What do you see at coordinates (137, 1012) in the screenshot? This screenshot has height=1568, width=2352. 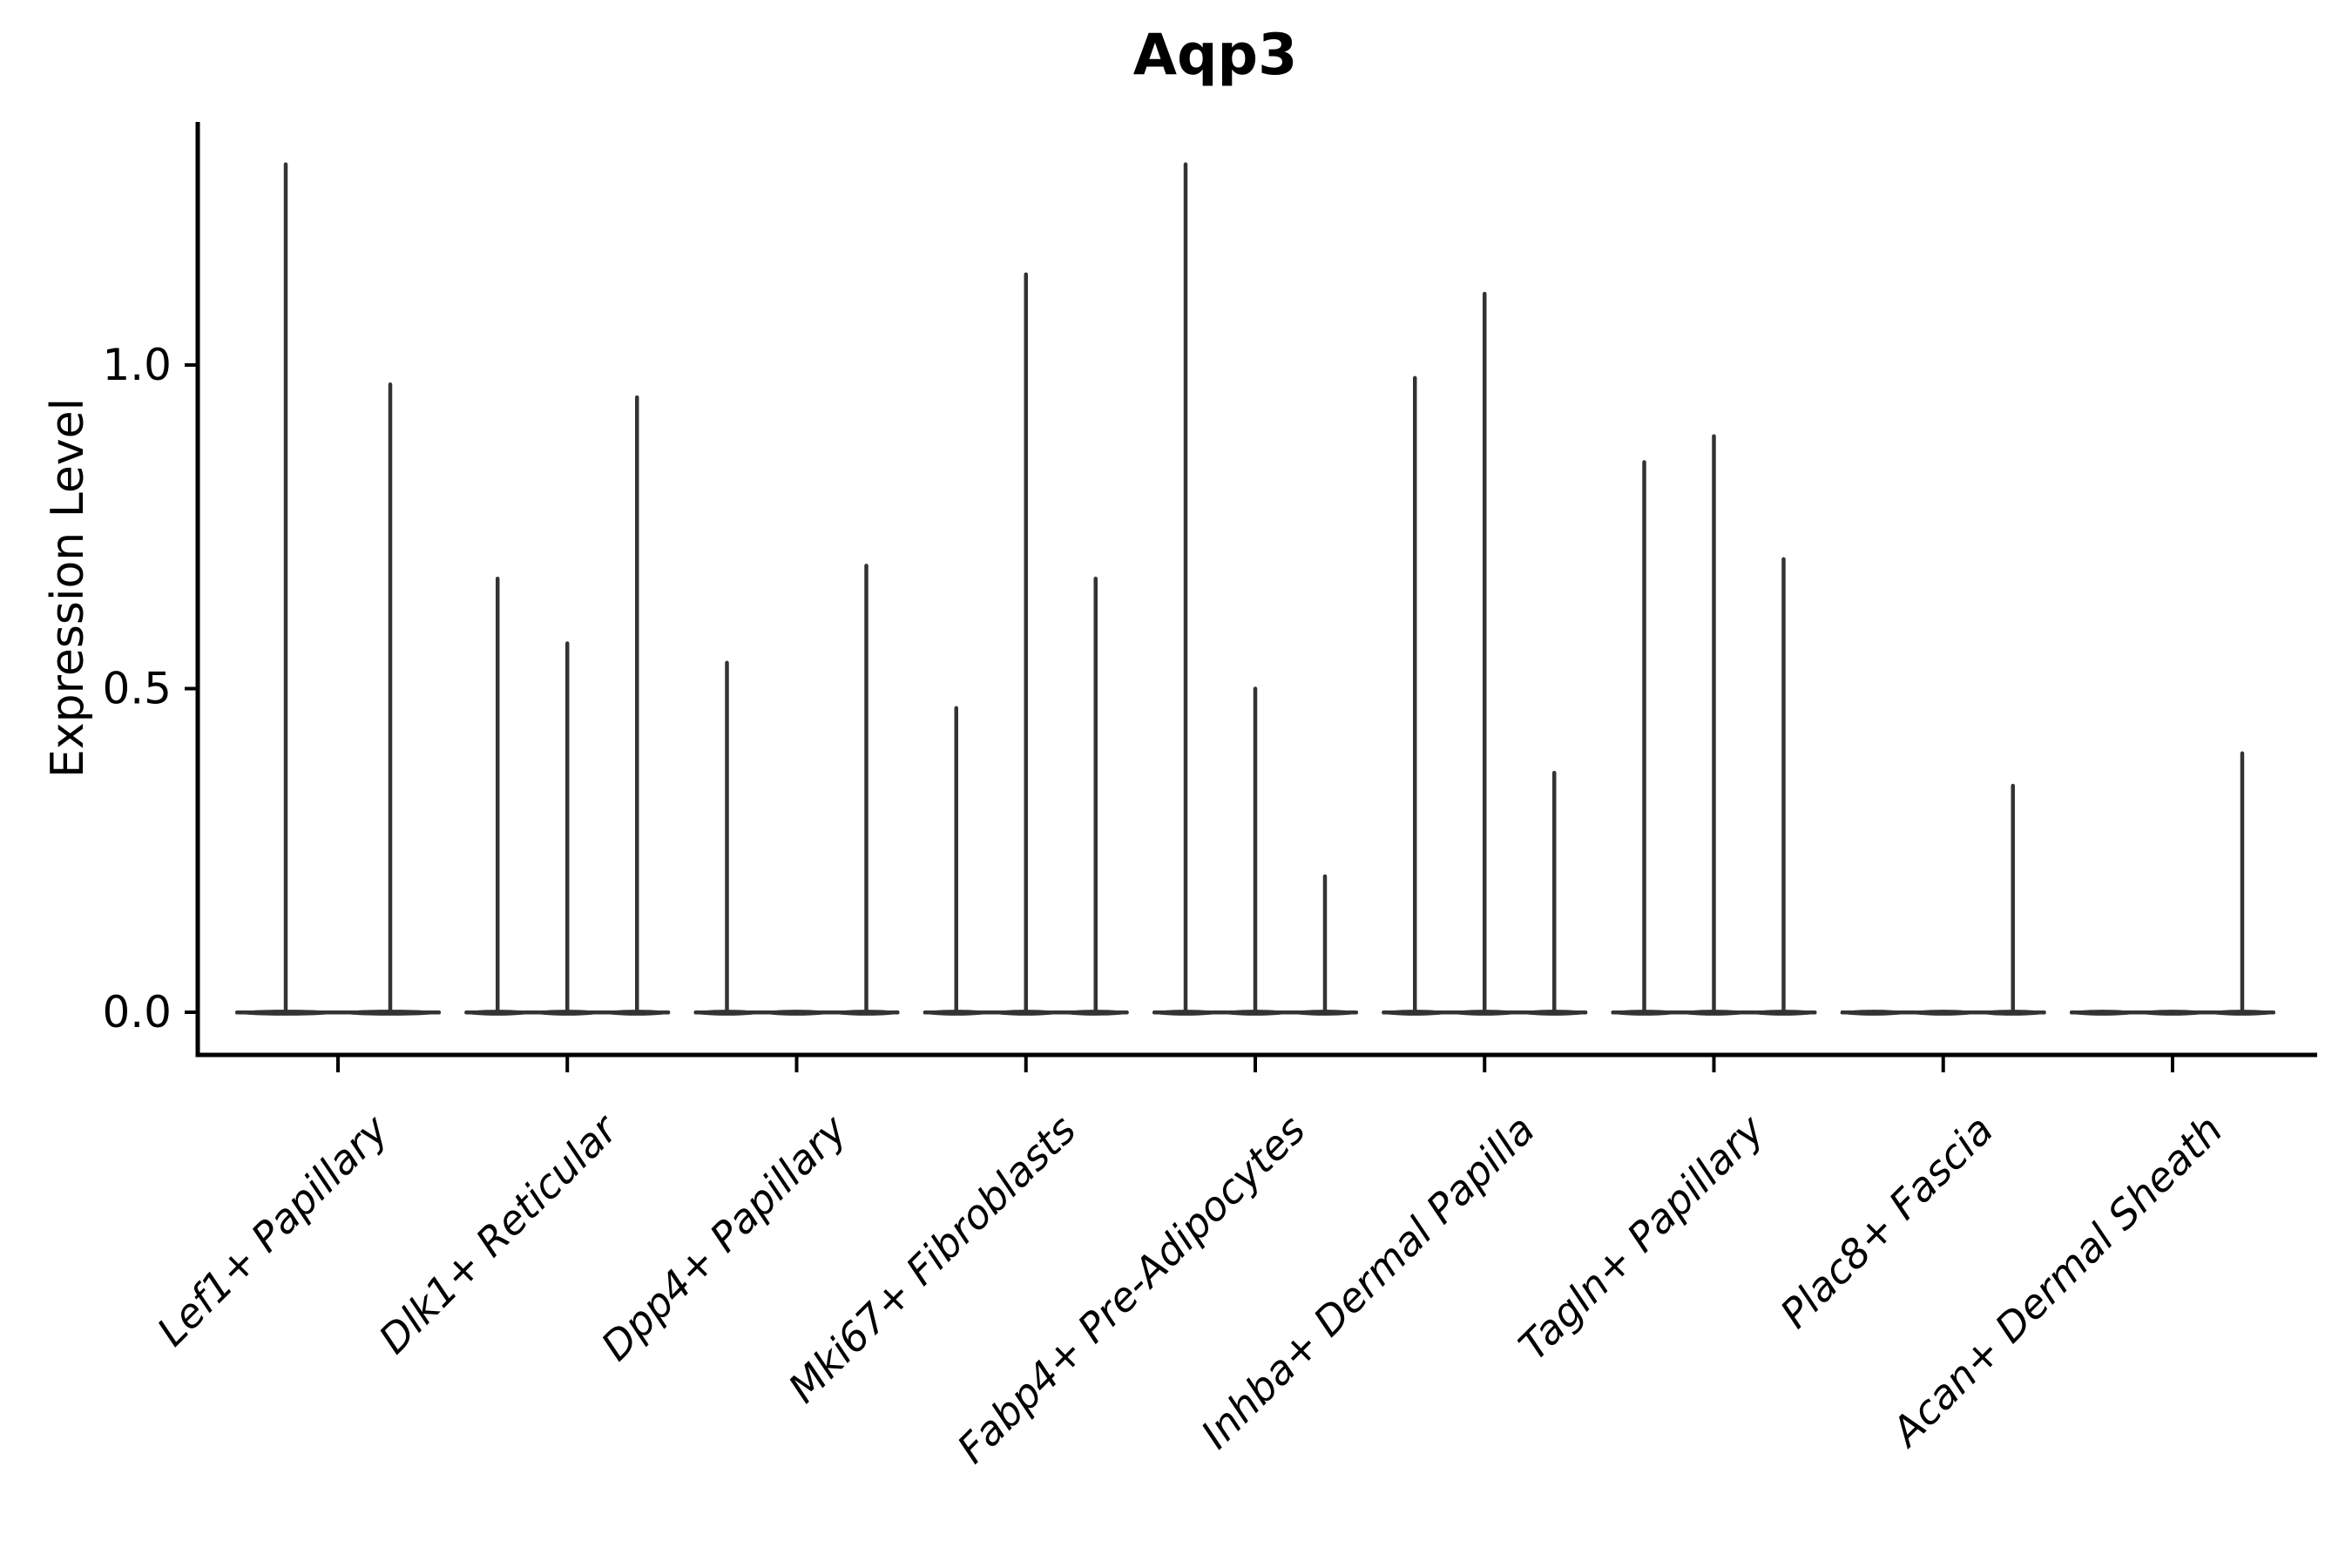 I see `y-tick-label: 0.0` at bounding box center [137, 1012].